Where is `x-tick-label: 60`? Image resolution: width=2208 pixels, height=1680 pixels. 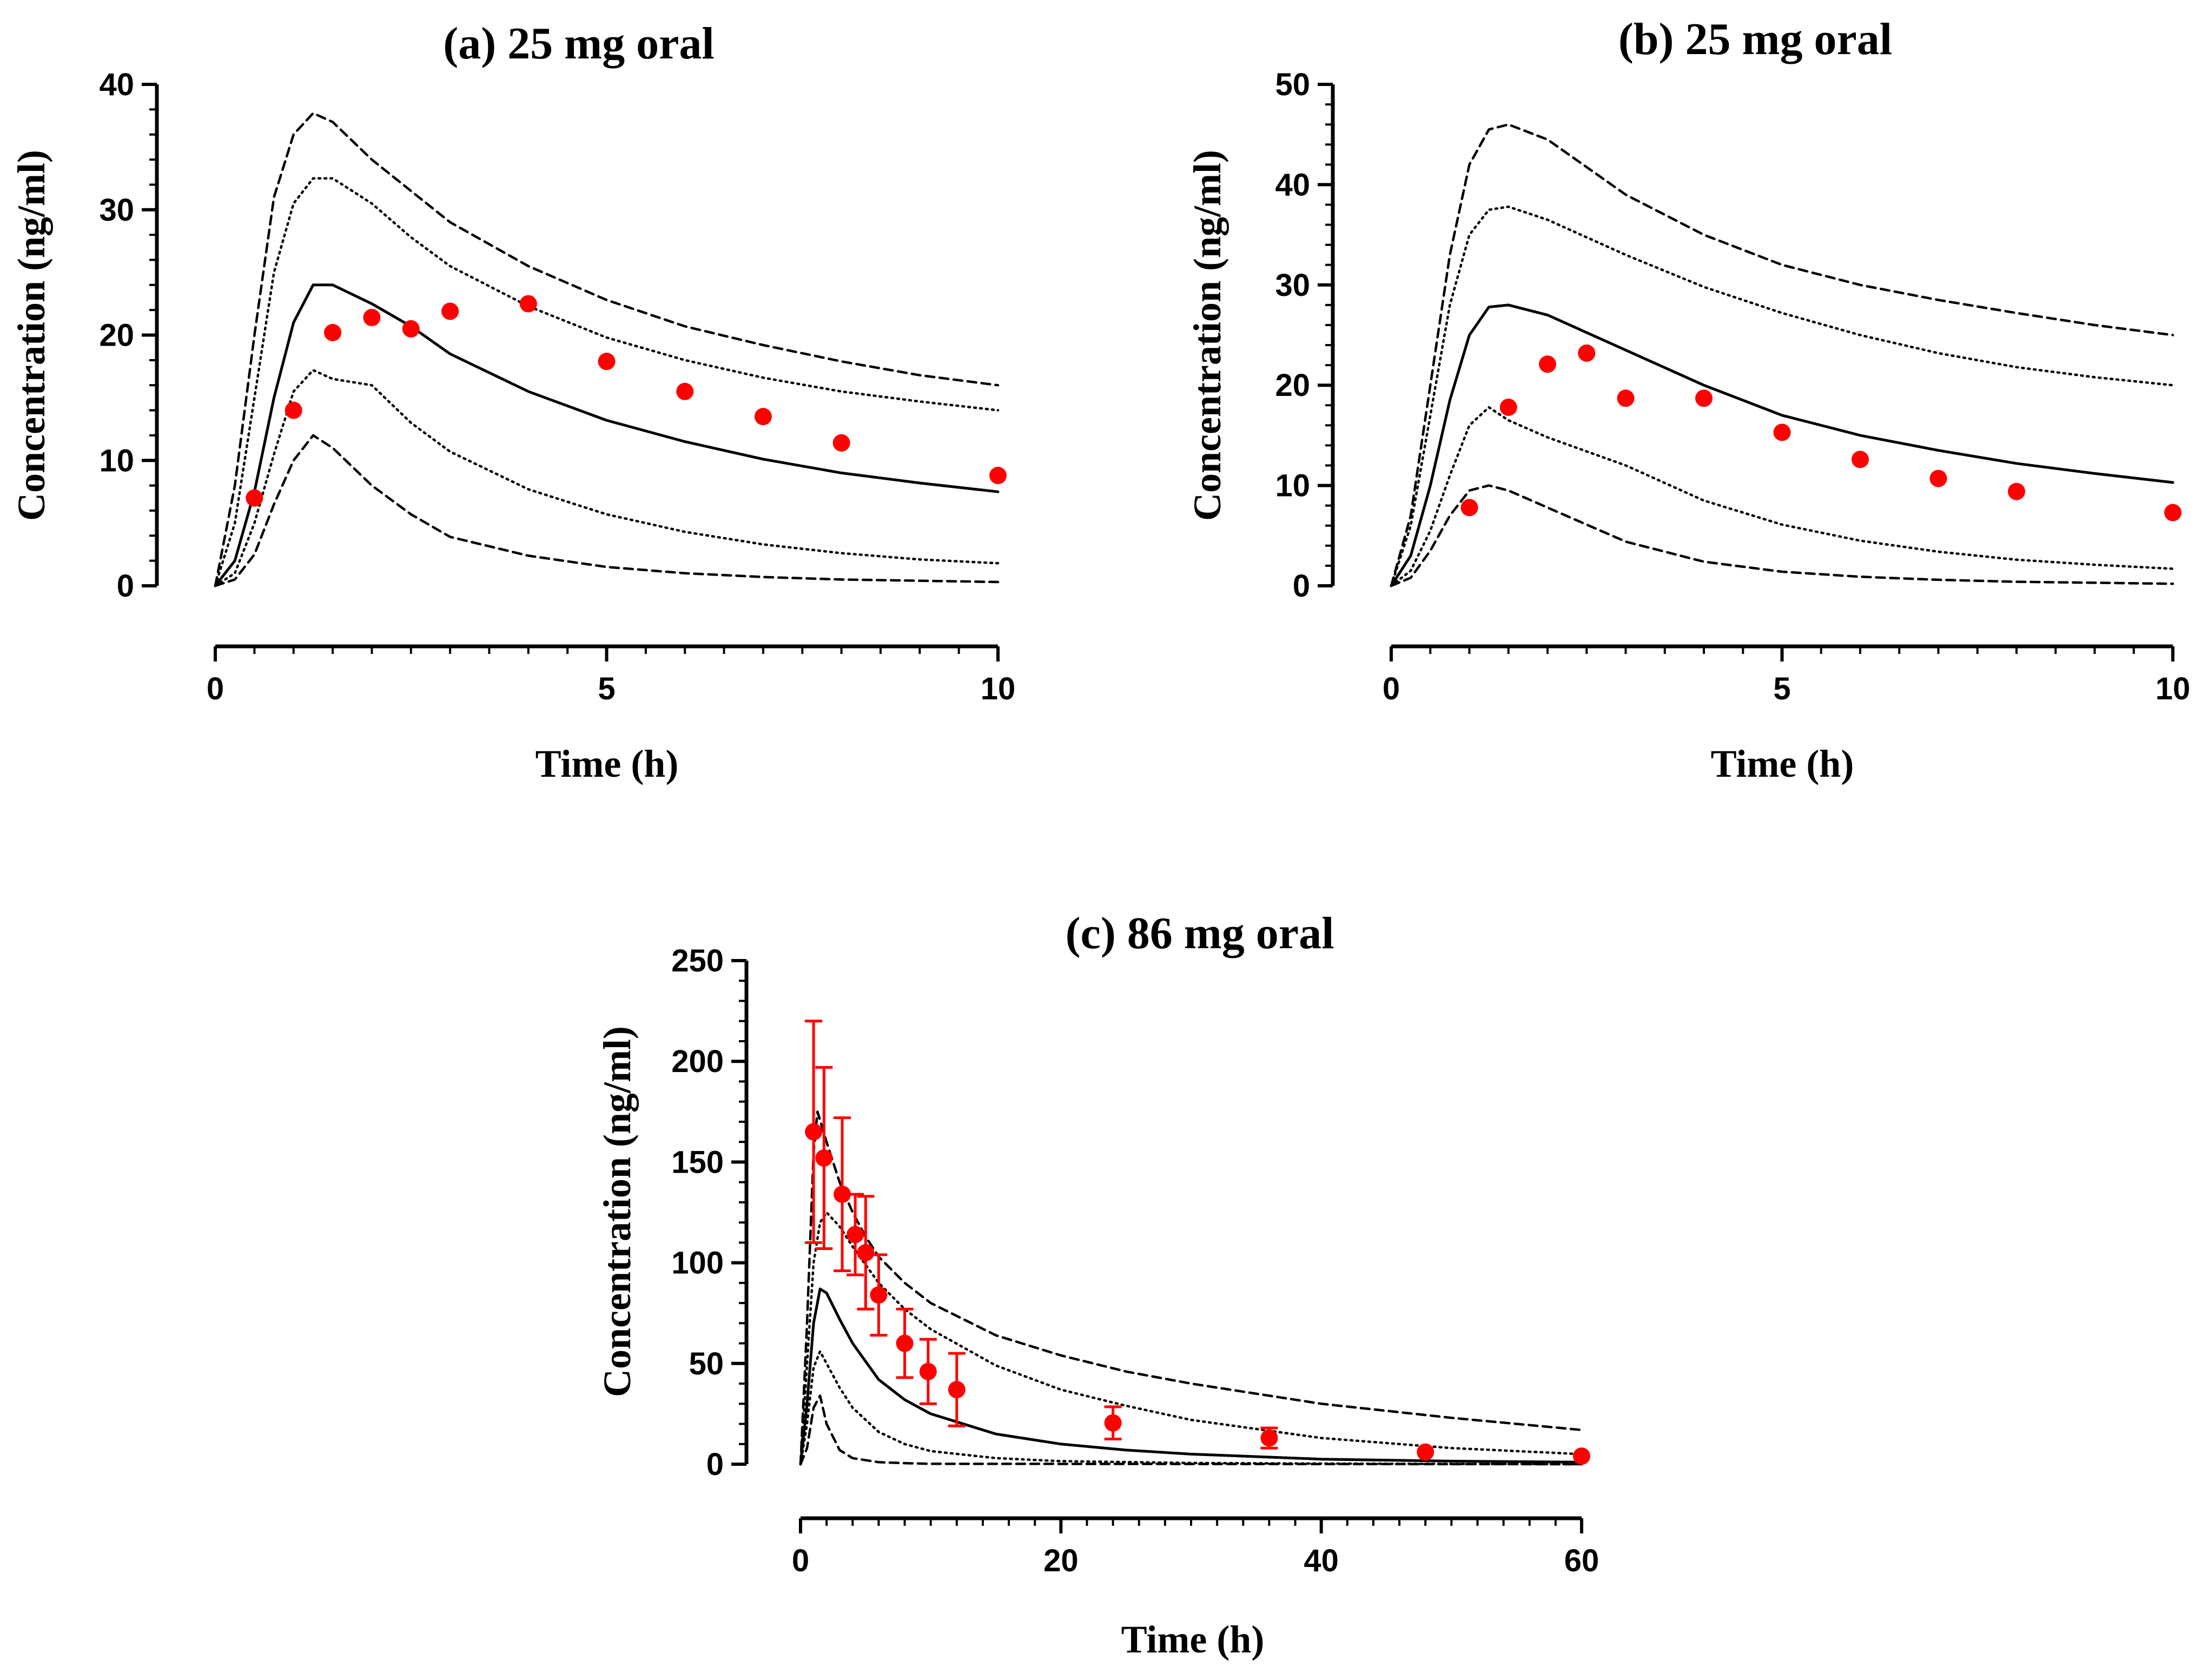
x-tick-label: 60 is located at coordinates (1581, 1560).